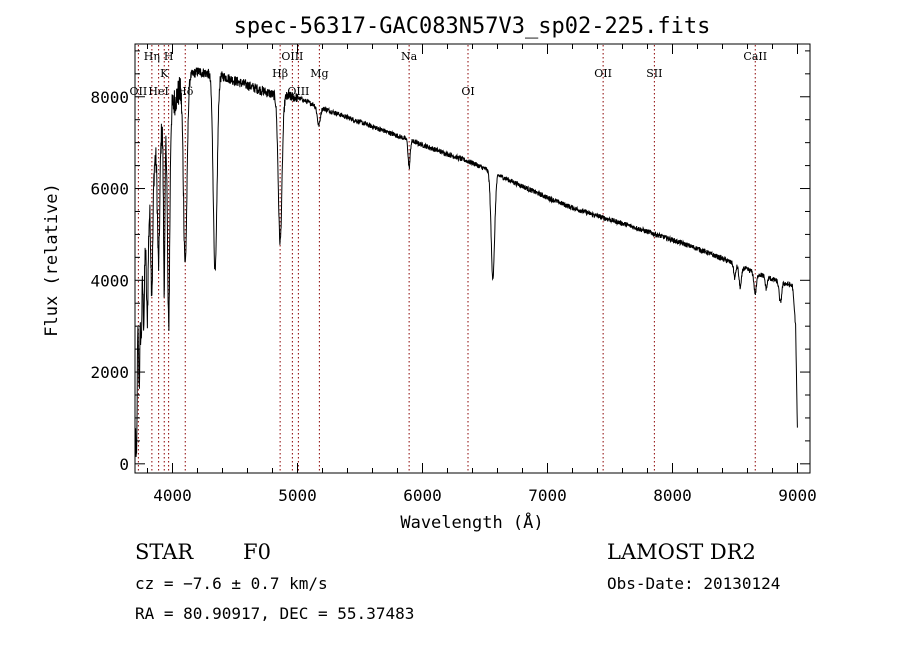 The width and height of the screenshot is (900, 649). What do you see at coordinates (672, 495) in the screenshot?
I see `x-tick-label: 8000` at bounding box center [672, 495].